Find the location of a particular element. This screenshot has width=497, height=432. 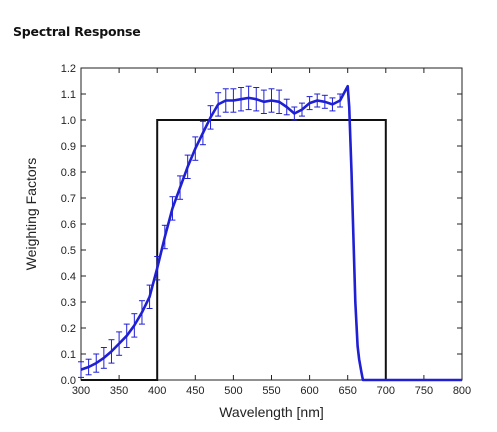

x-tick-label: 800 is located at coordinates (462, 391).